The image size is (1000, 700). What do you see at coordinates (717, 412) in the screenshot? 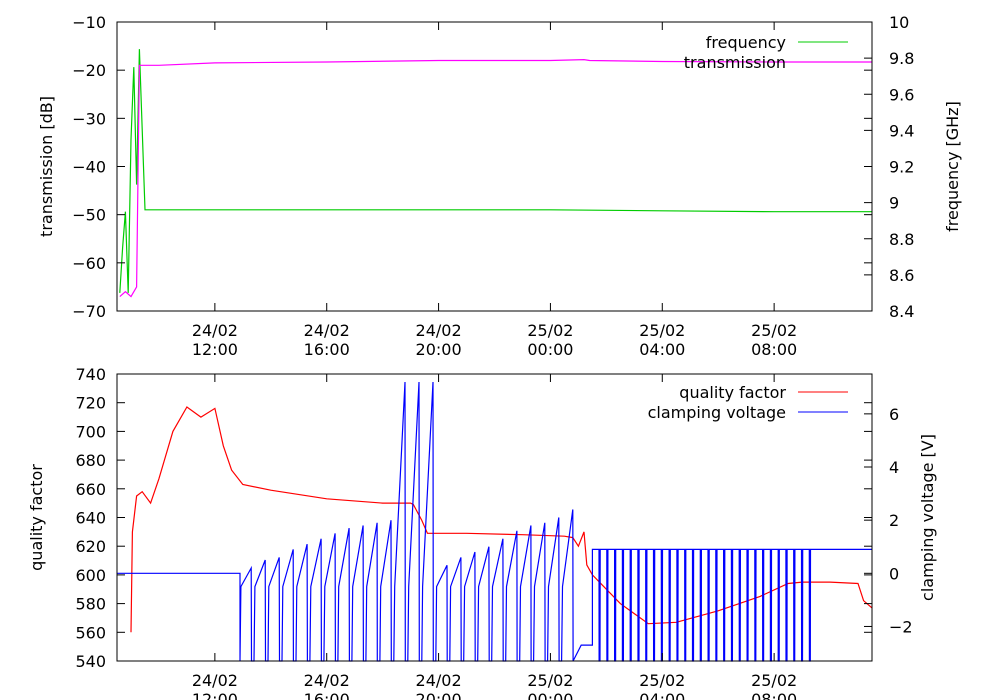
I see `legend-clamping-voltage-label: clamping voltage` at bounding box center [717, 412].